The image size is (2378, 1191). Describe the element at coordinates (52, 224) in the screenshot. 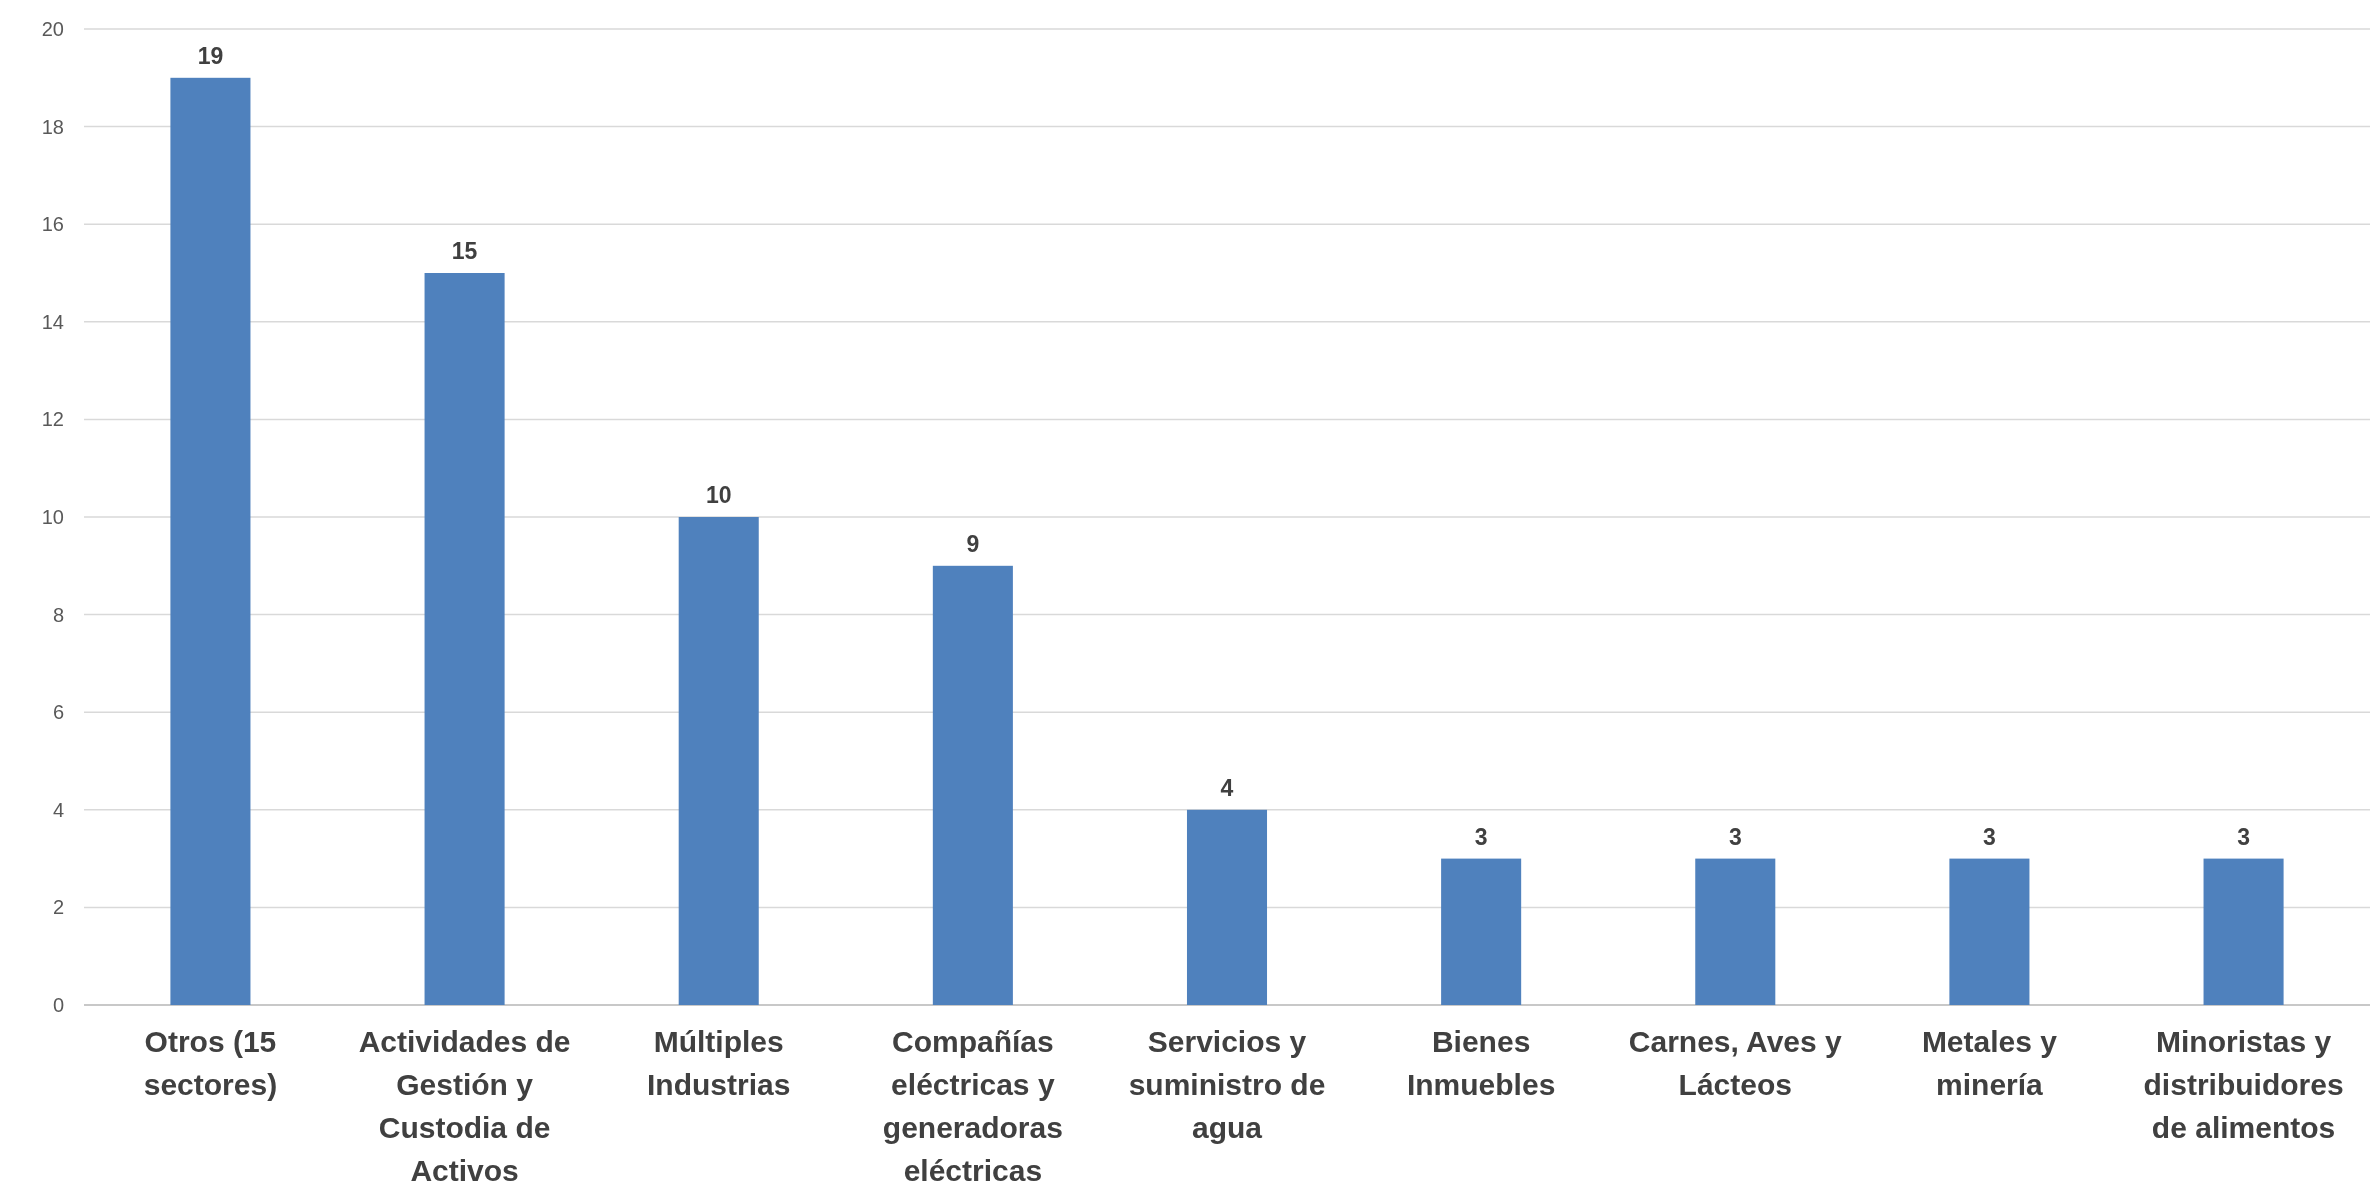

I see `y-tick-label: 16` at that location.